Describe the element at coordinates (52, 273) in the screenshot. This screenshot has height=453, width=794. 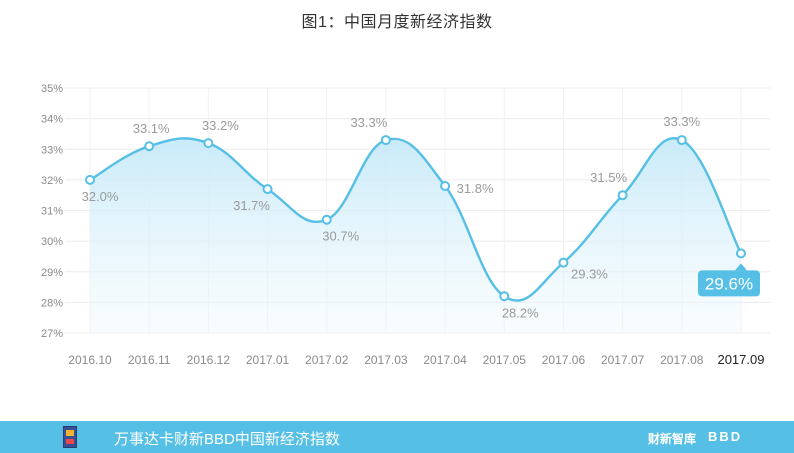
I see `y-tick-label: 29%` at that location.